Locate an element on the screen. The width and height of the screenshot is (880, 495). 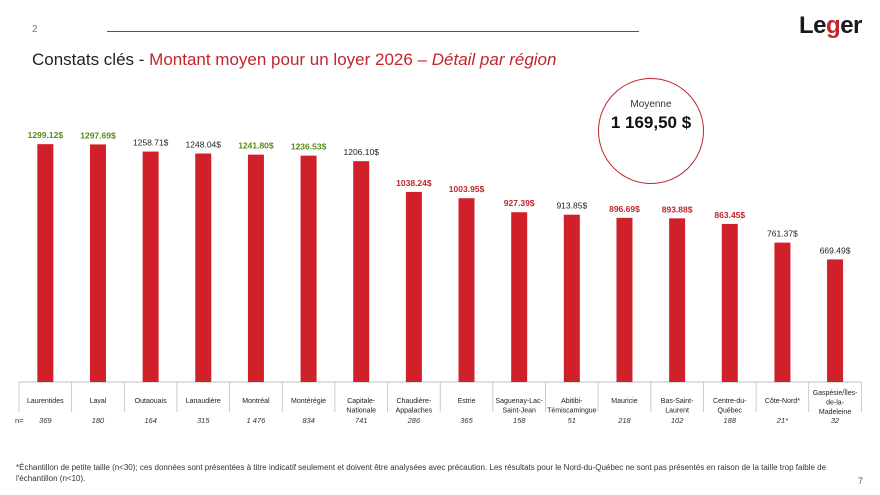
sample-size-label: 164 is located at coordinates (150, 420).